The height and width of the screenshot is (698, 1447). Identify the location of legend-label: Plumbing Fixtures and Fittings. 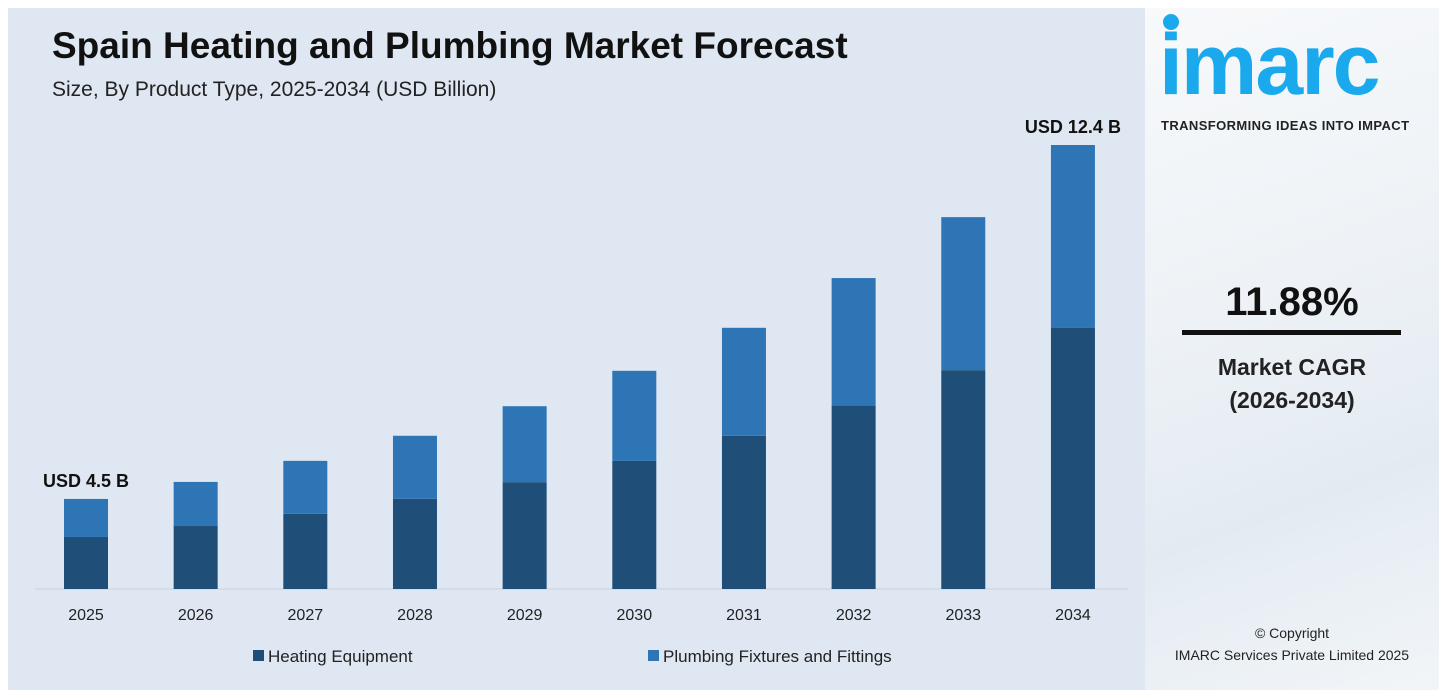
(777, 656).